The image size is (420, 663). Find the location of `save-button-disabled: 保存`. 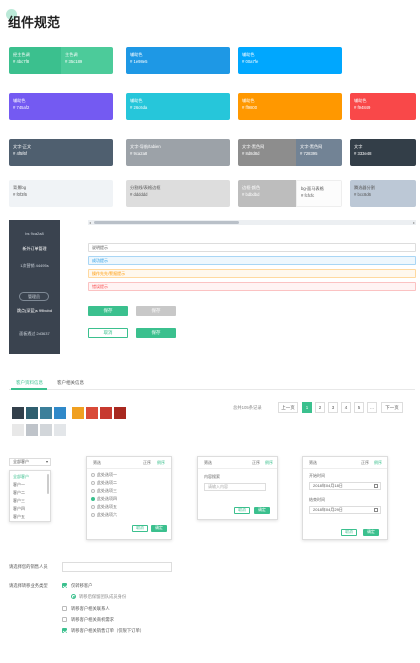

save-button-disabled: 保存 is located at coordinates (156, 311).